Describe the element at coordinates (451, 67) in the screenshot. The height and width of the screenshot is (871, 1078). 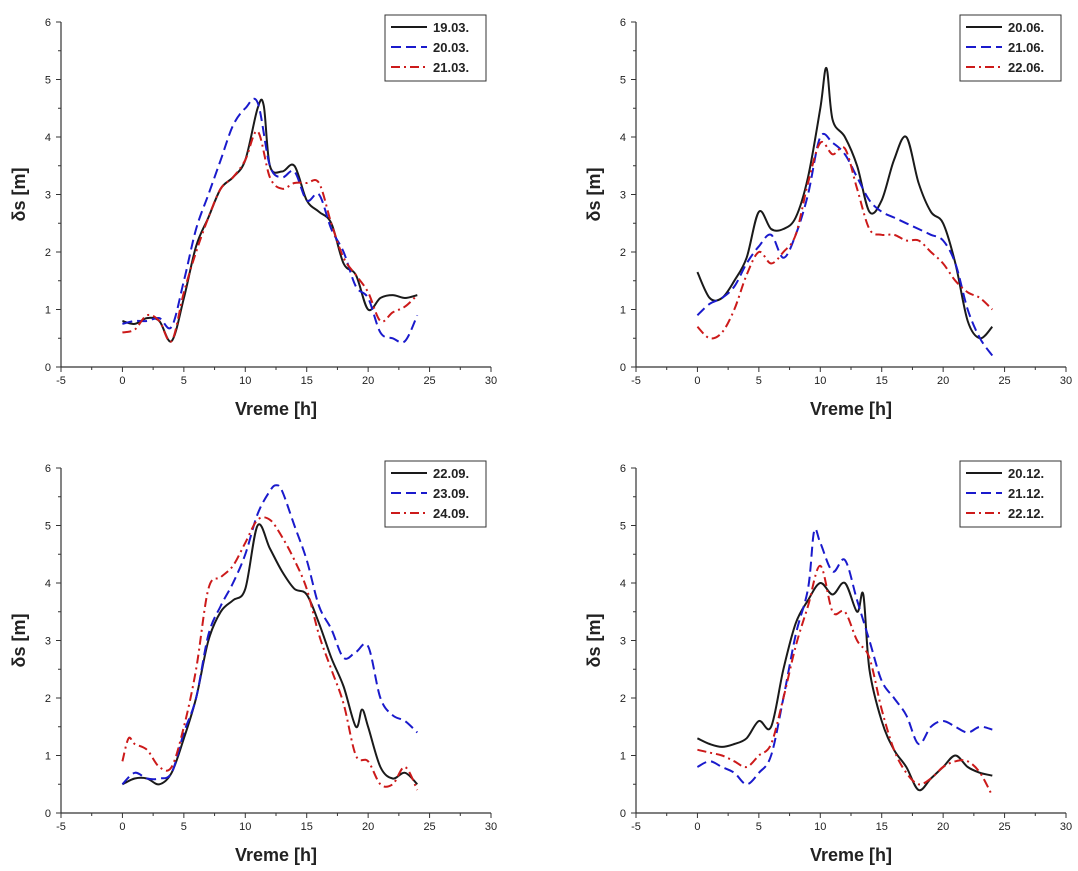
I see `legend-entry: 21.03.` at that location.